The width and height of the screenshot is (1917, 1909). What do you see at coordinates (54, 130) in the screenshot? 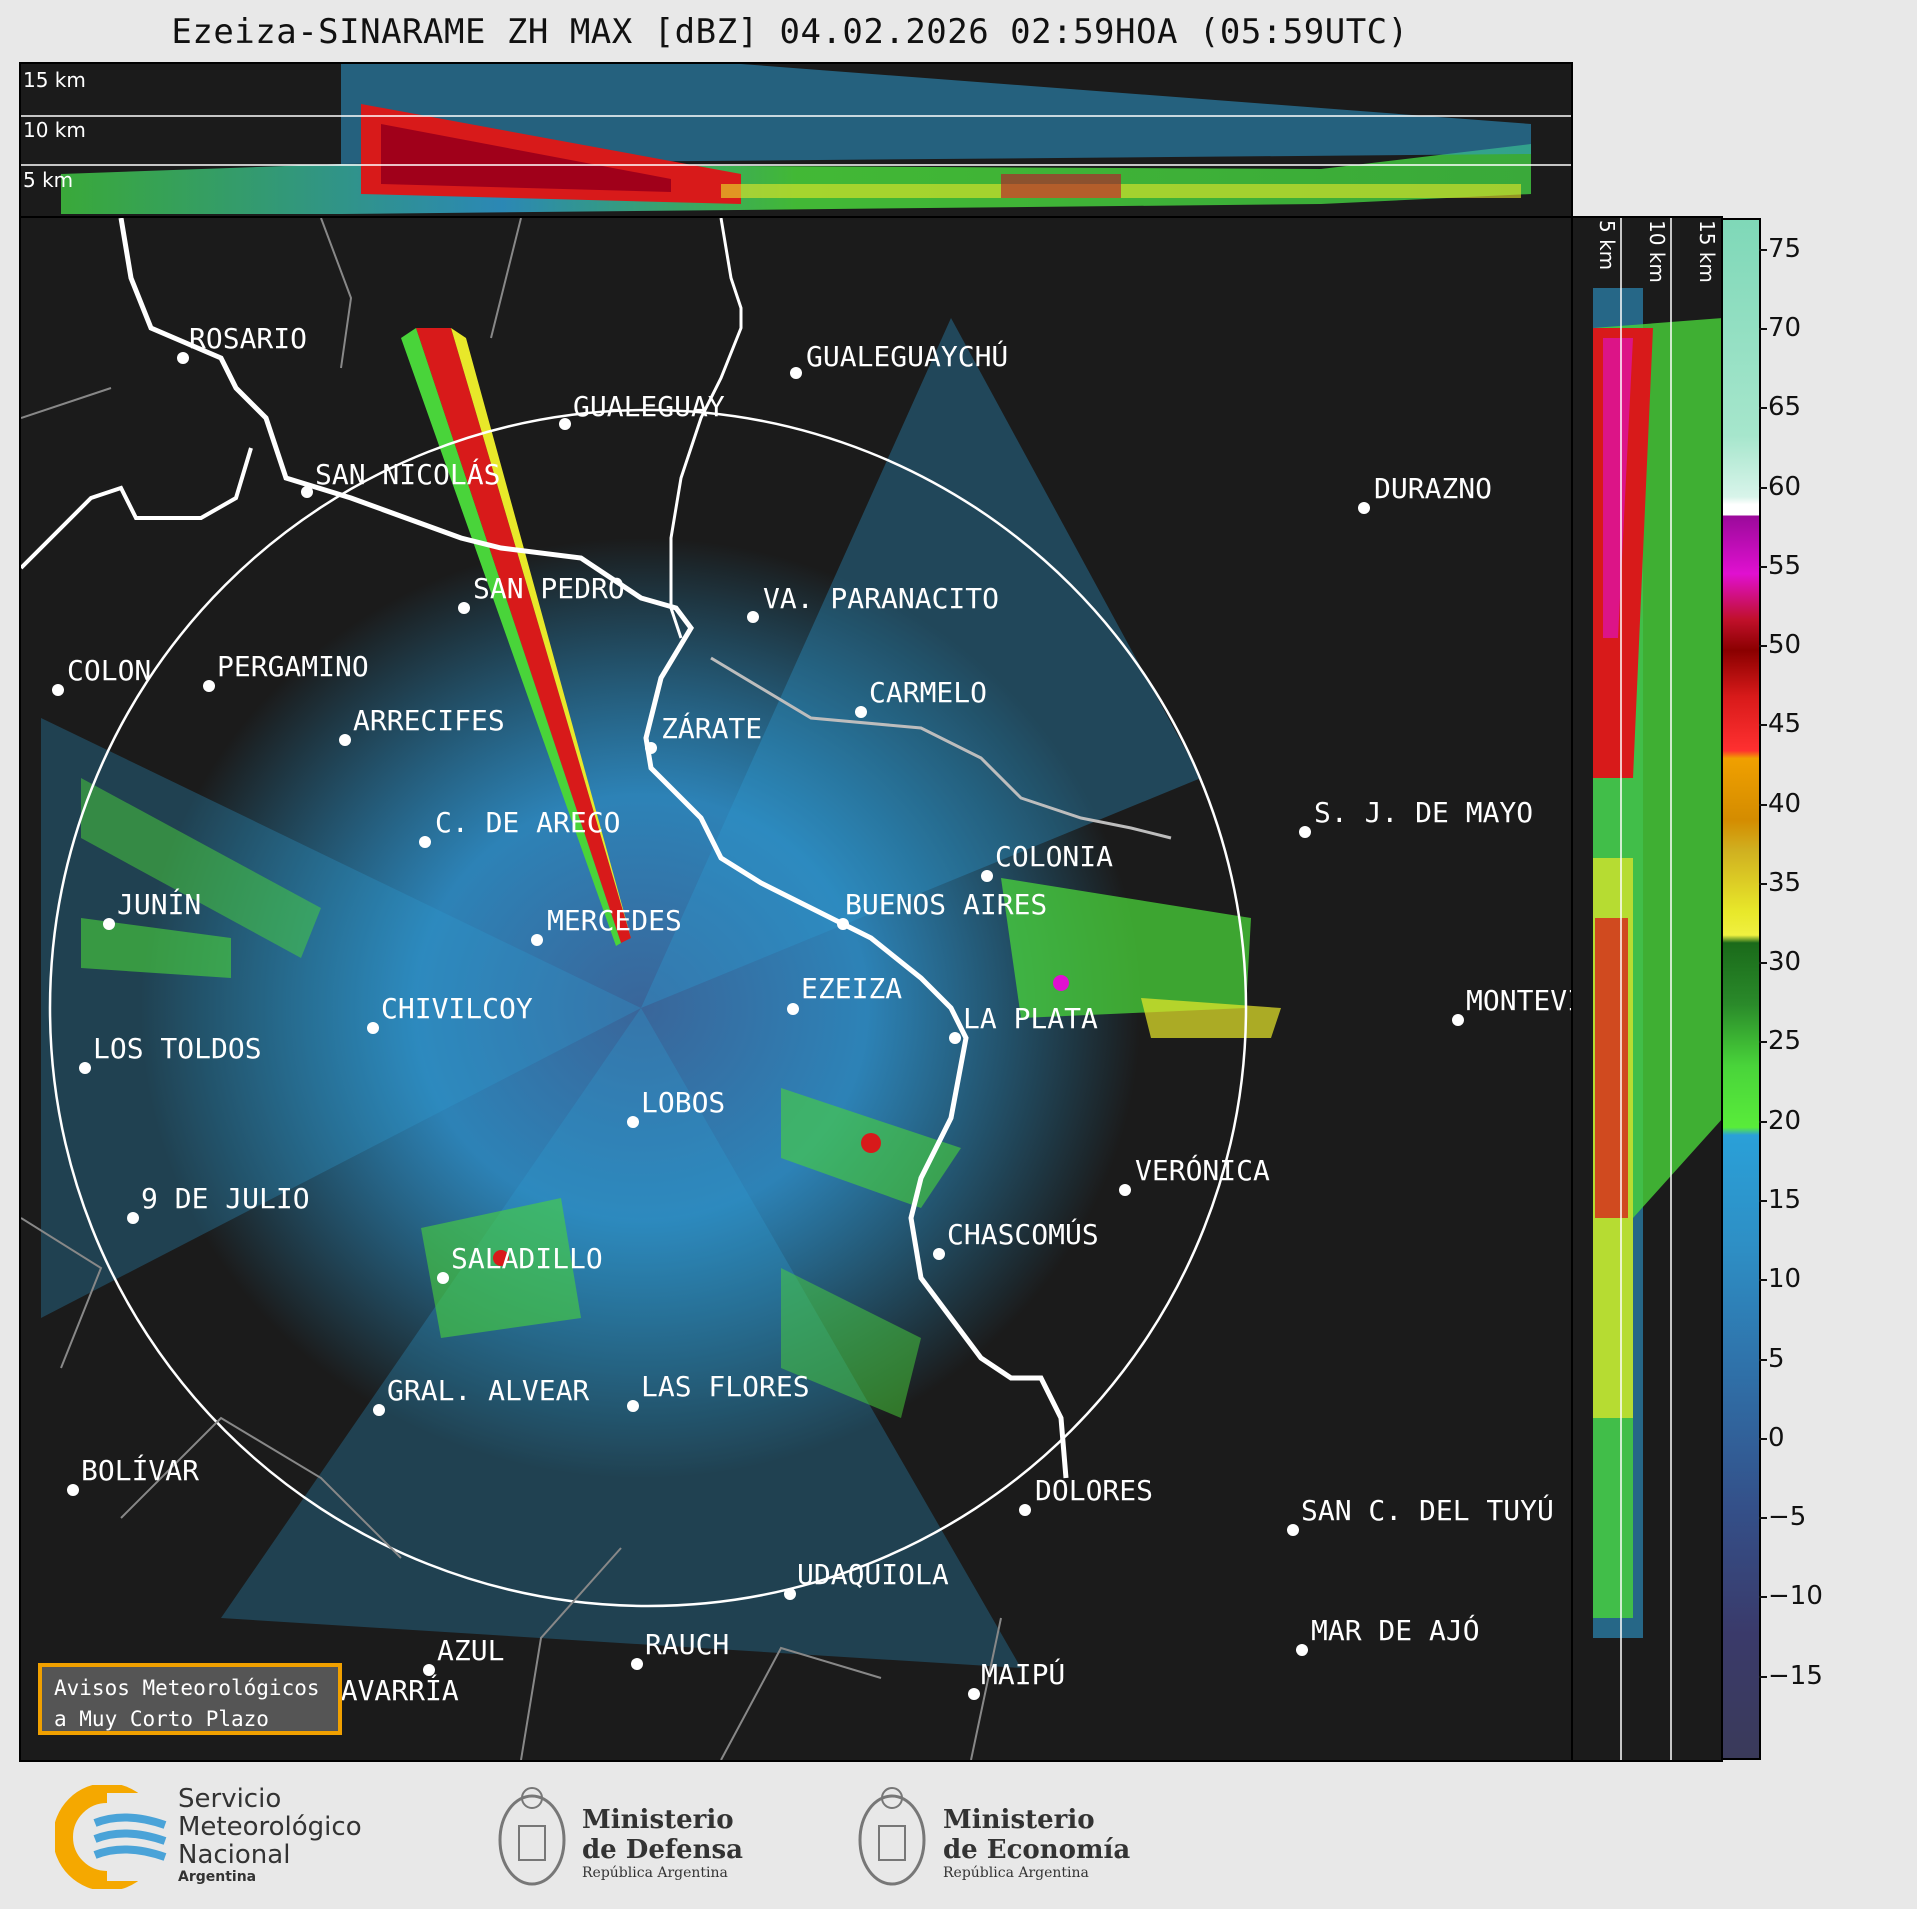
I see `top-height-label: 10 km` at bounding box center [54, 130].